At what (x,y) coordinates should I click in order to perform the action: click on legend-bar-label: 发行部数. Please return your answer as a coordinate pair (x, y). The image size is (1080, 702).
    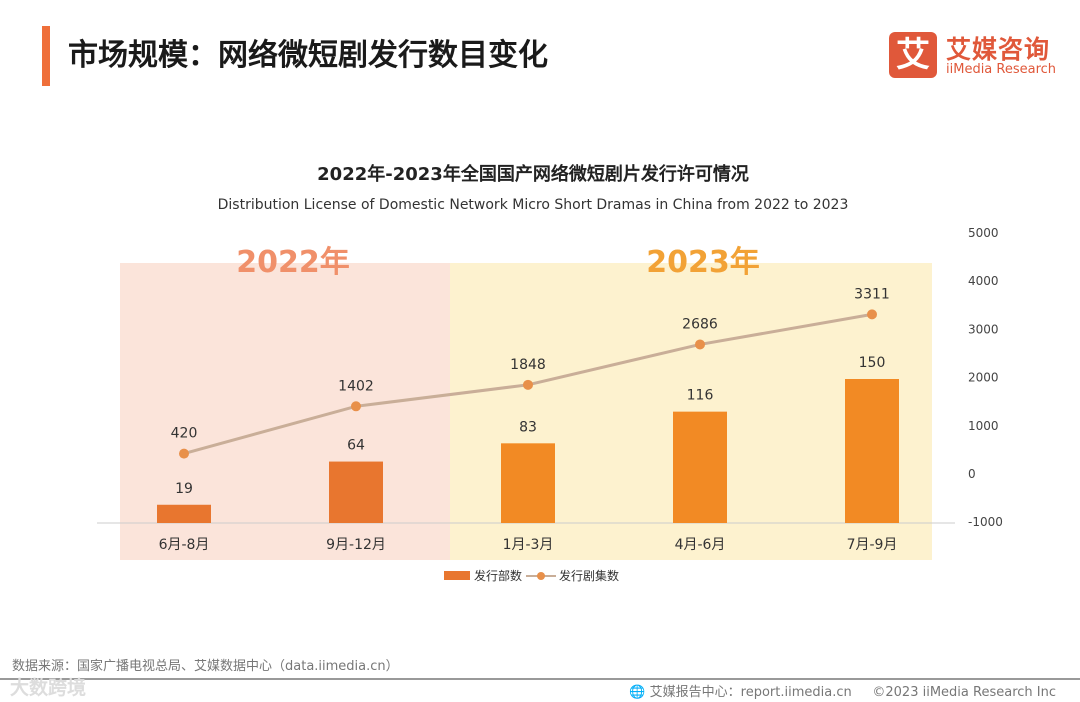
    Looking at the image, I should click on (498, 575).